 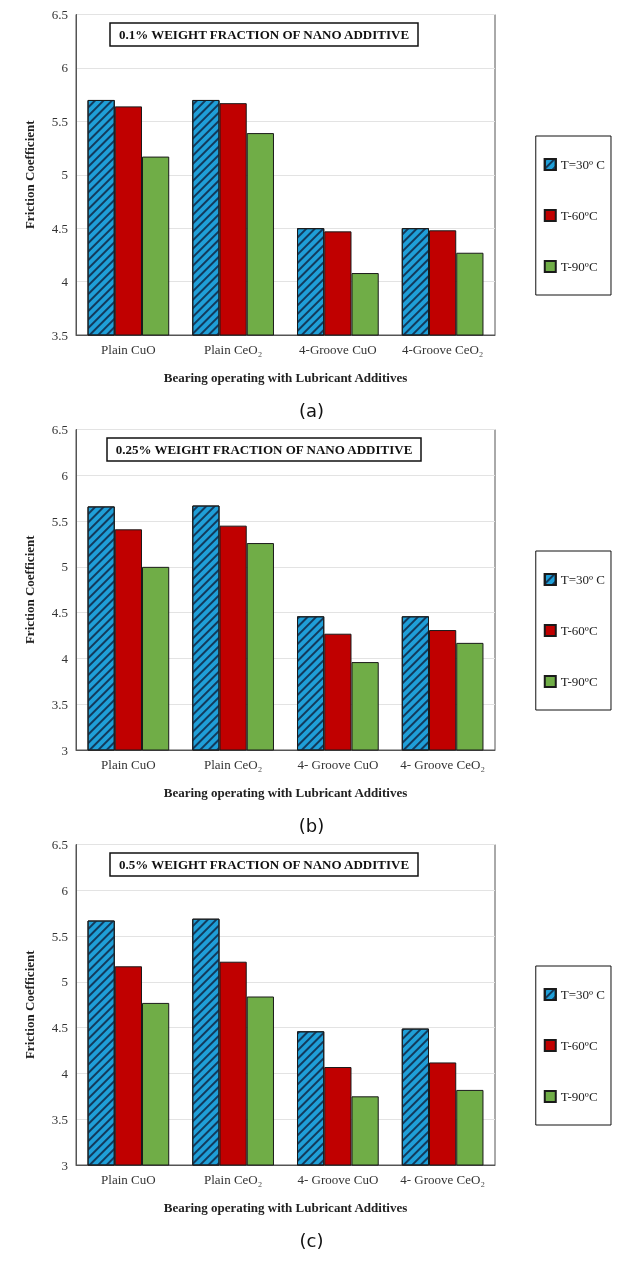 I want to click on text: (b), so click(x=311, y=825).